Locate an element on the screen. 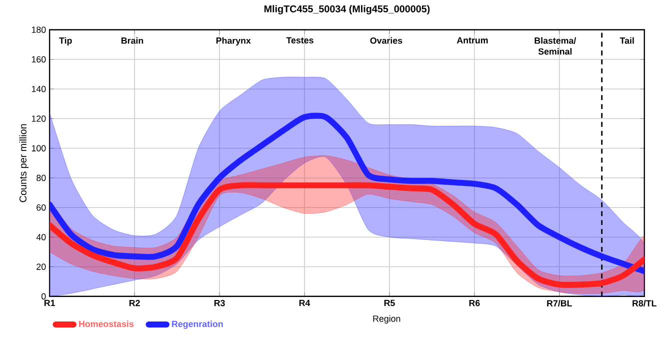  legend-label: Homeostasis is located at coordinates (106, 324).